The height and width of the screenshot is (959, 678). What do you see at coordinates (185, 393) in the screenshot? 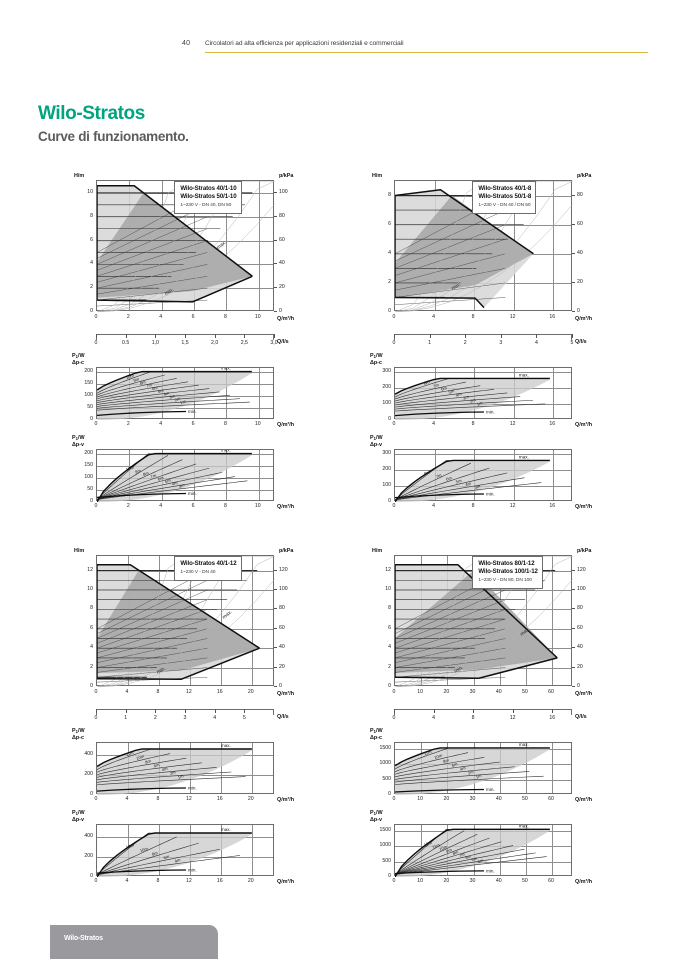
I see `power-plot: 10m 9m 8m 7m 6m 5m 4m 3m 2m 1m max. min.` at bounding box center [185, 393].